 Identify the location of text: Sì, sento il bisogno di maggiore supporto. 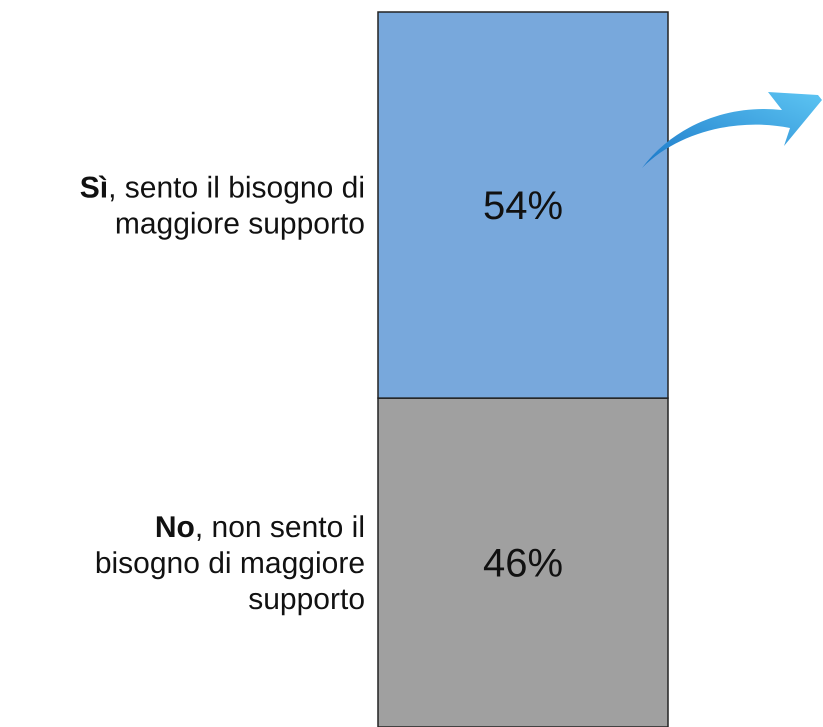
(222, 206).